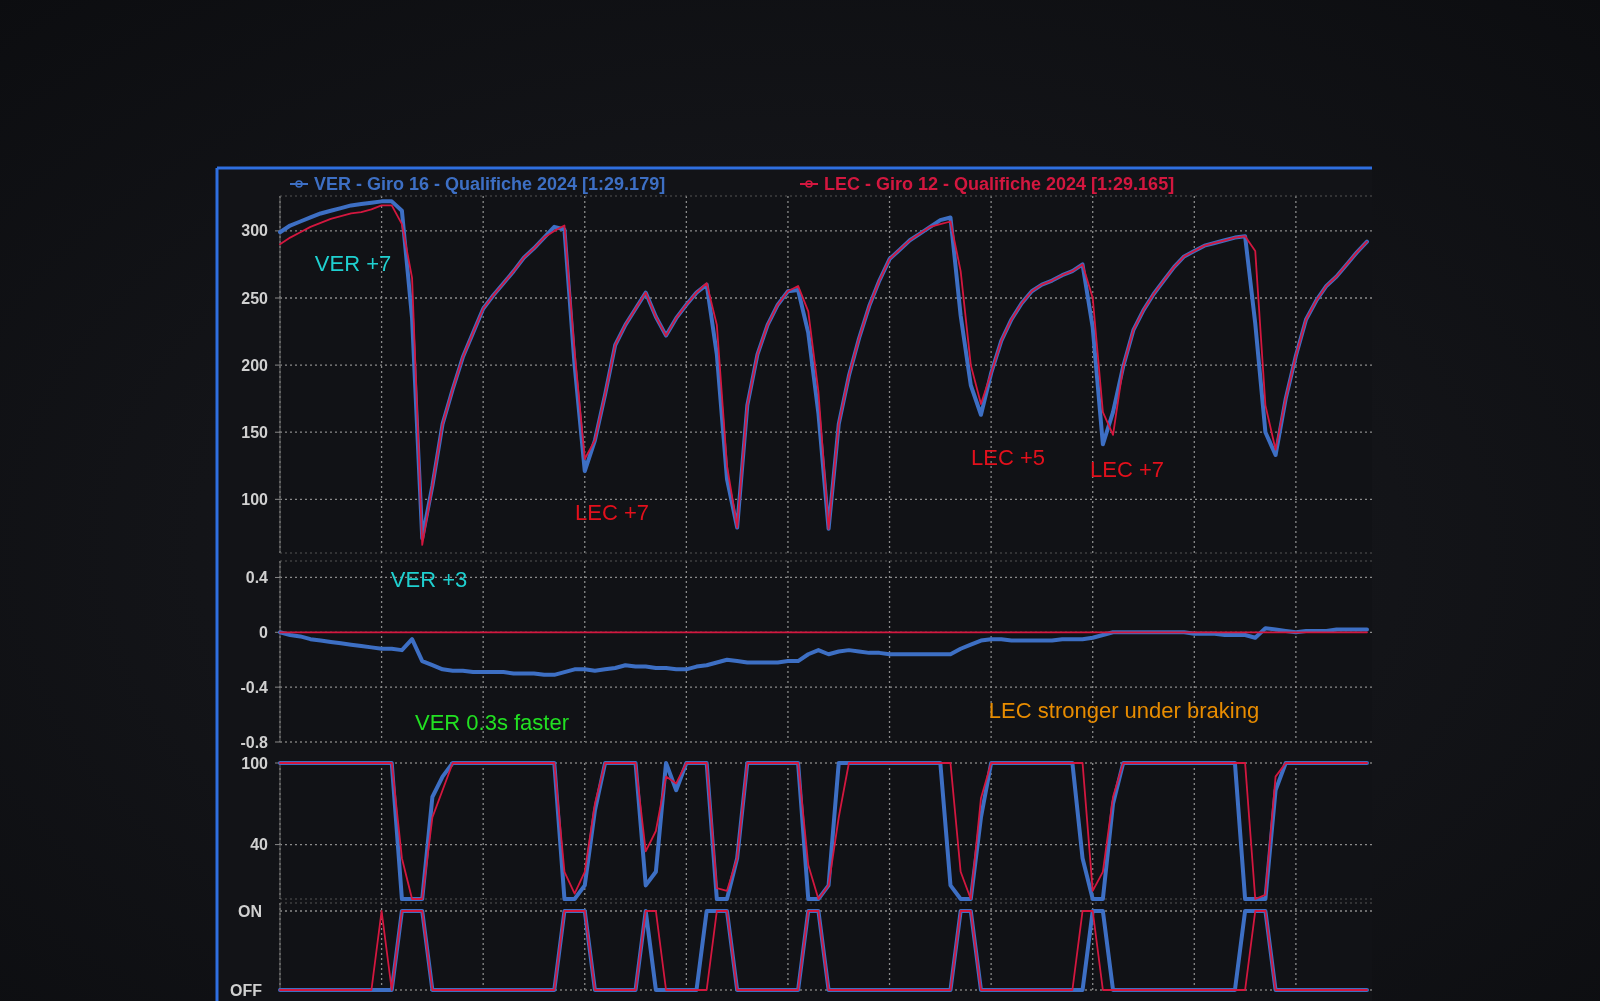 The width and height of the screenshot is (1600, 1001). What do you see at coordinates (353, 263) in the screenshot?
I see `annotation: VER +7` at bounding box center [353, 263].